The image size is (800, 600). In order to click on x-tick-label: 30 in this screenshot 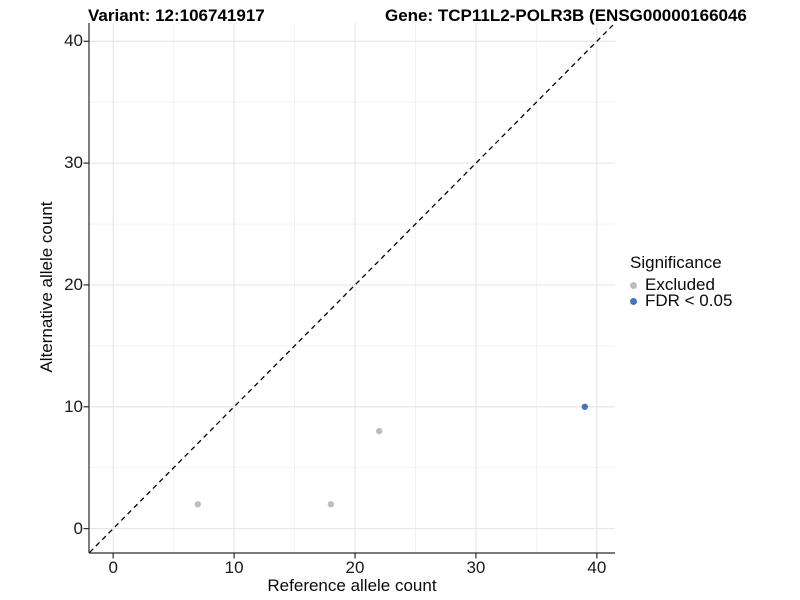, I will do `click(476, 567)`.